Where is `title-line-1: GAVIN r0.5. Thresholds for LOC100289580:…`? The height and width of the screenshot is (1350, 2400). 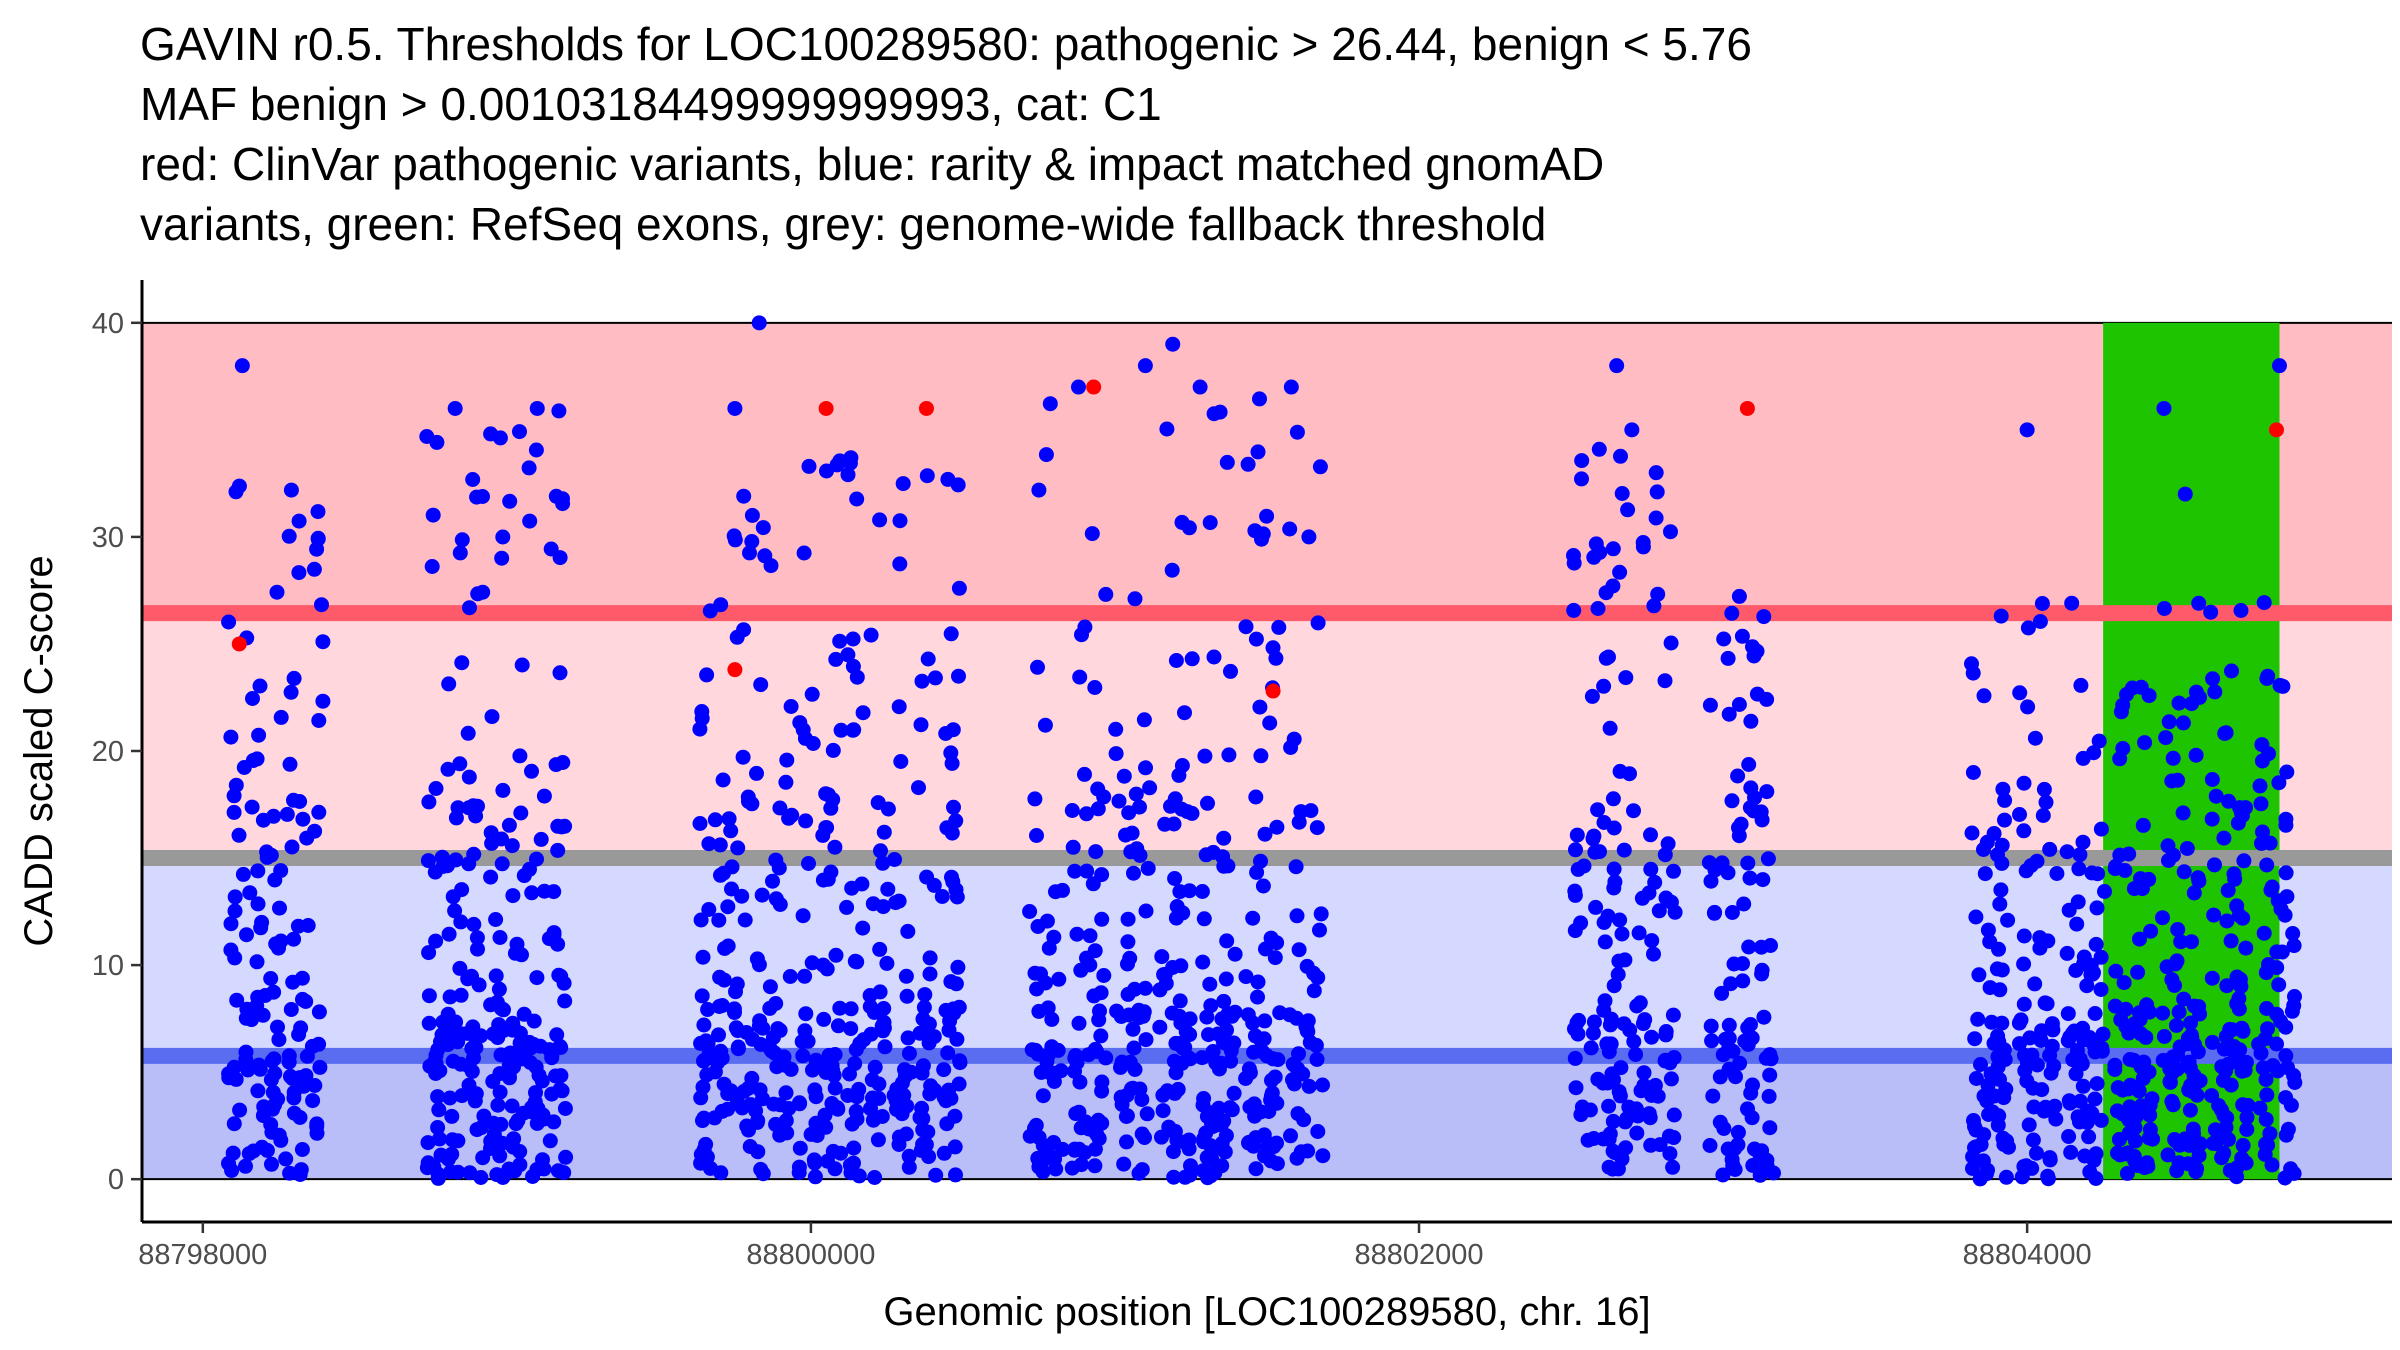 title-line-1: GAVIN r0.5. Thresholds for LOC100289580:… is located at coordinates (946, 44).